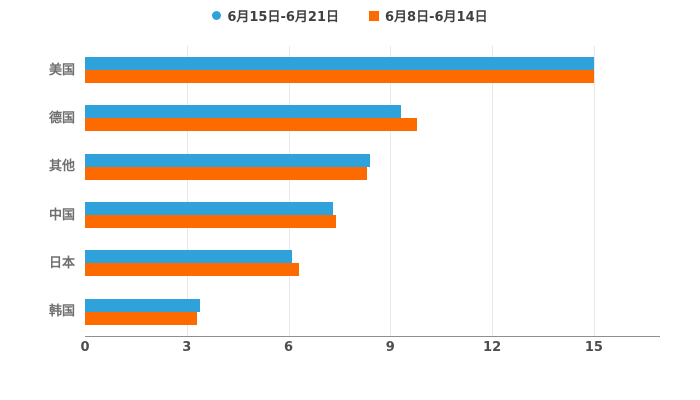 The width and height of the screenshot is (700, 400). I want to click on category-label: 美国, so click(61, 70).